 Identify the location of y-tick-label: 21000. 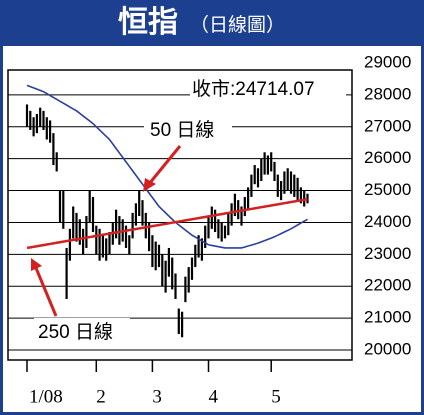
(387, 317).